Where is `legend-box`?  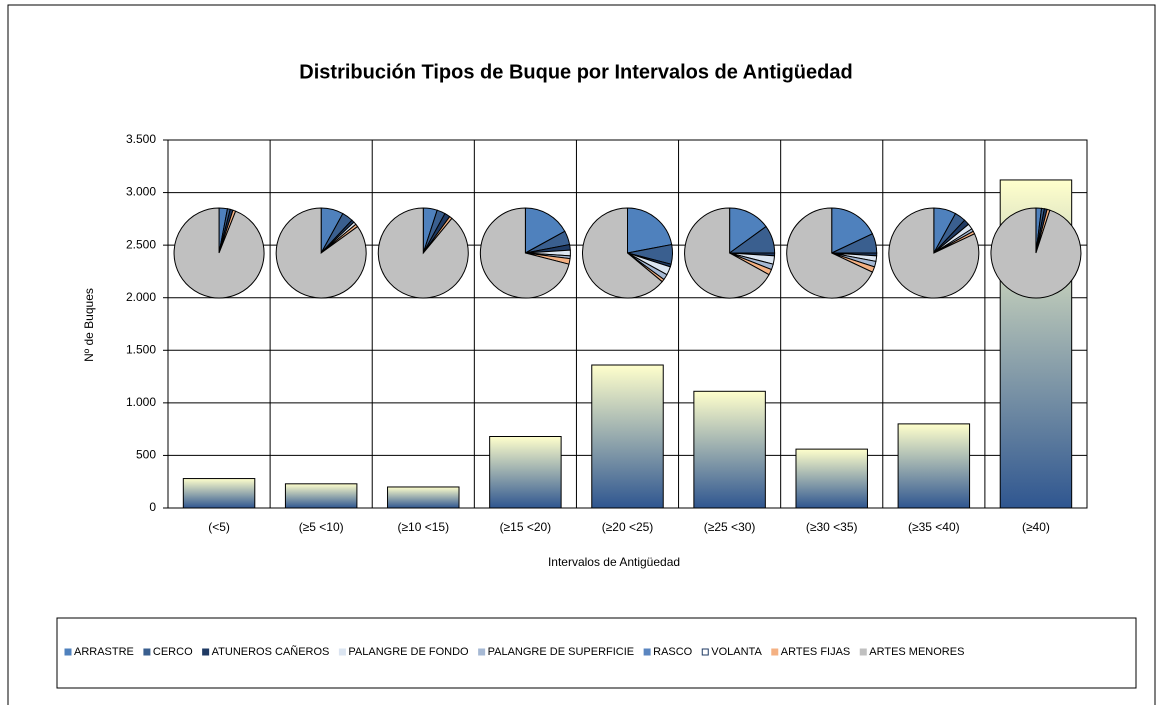
legend-box is located at coordinates (596, 653).